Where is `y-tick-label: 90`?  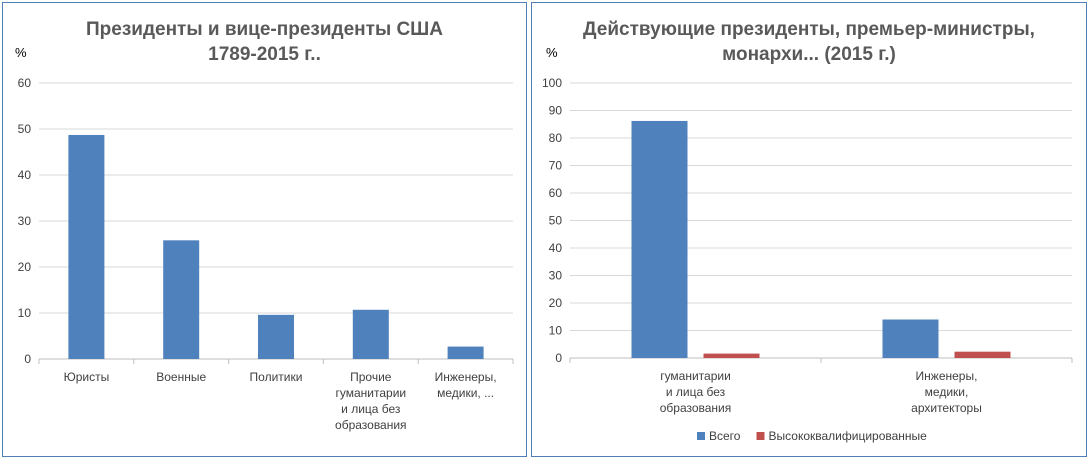
y-tick-label: 90 is located at coordinates (556, 111).